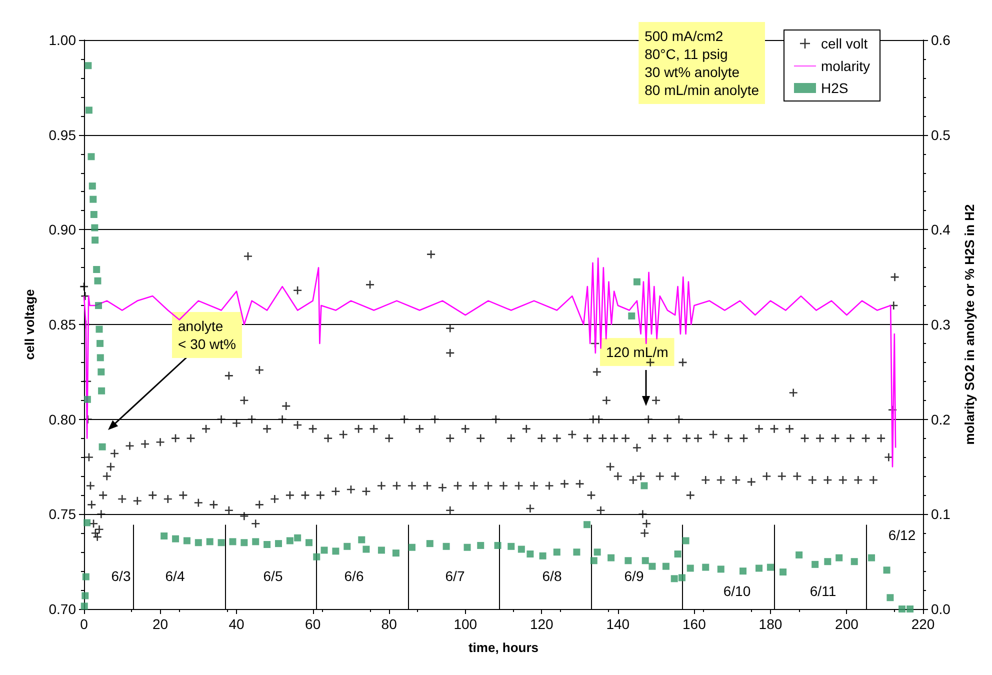  Describe the element at coordinates (29, 324) in the screenshot. I see `y-axis-title: cell voltage` at that location.